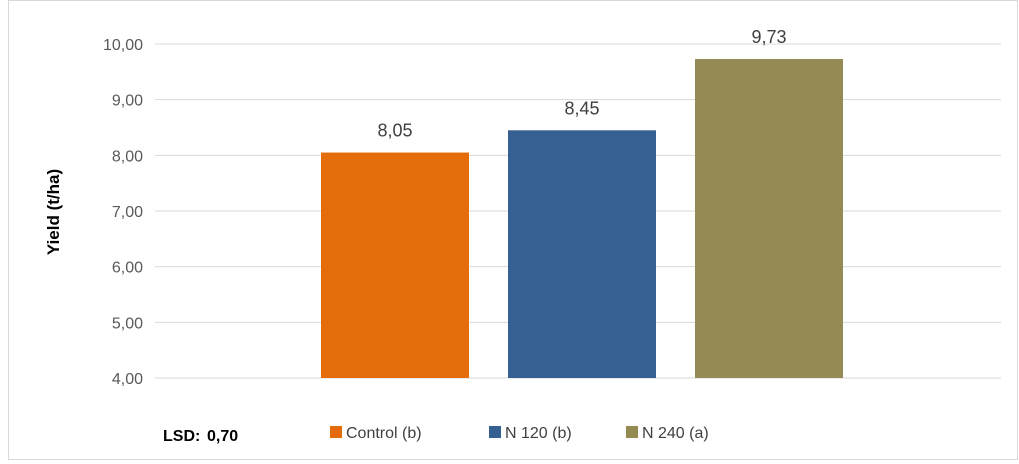 The width and height of the screenshot is (1019, 464). Describe the element at coordinates (127, 101) in the screenshot. I see `y-tick-label: 9,00` at that location.